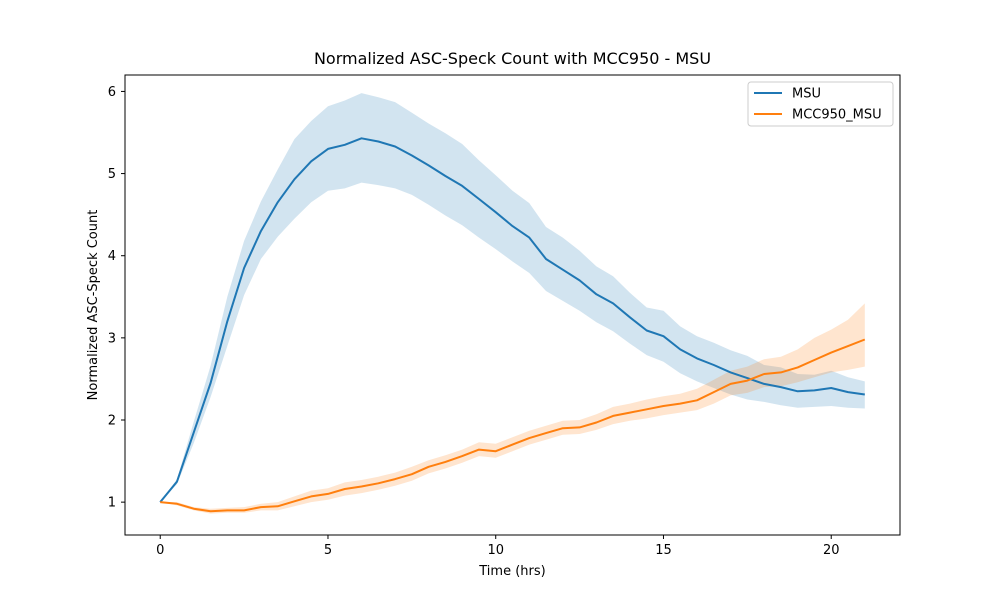 The width and height of the screenshot is (1000, 600). I want to click on x-tick-label: 0, so click(160, 550).